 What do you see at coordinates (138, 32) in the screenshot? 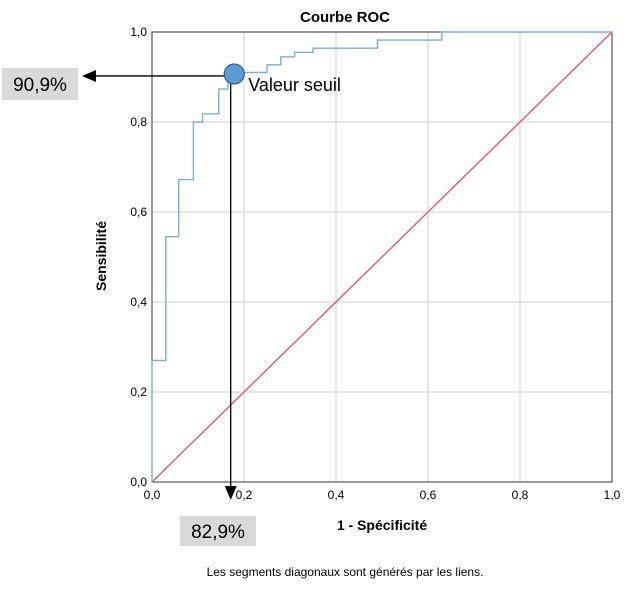
I see `y-tick-label: 1,0` at bounding box center [138, 32].